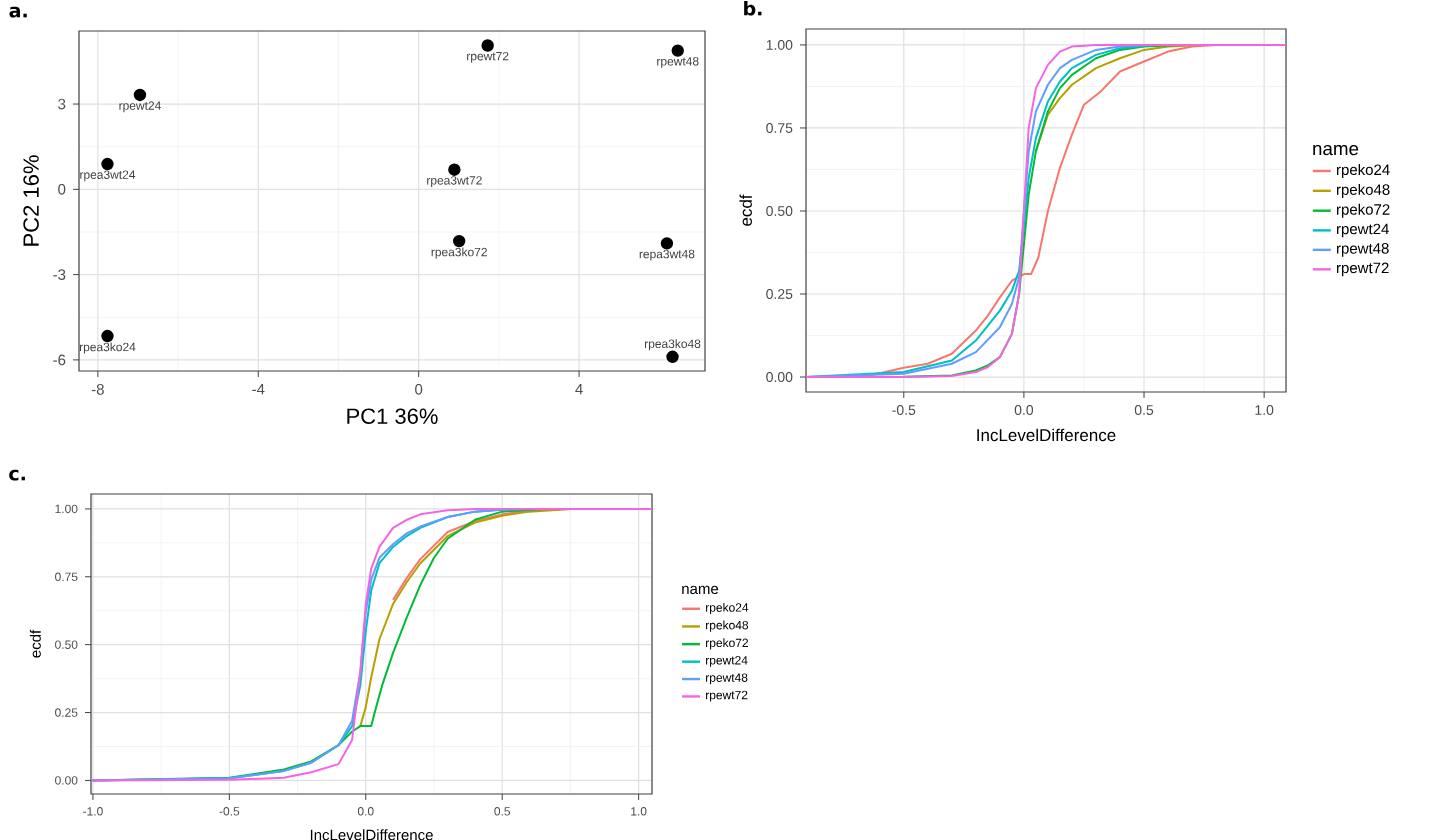 The height and width of the screenshot is (840, 1432). I want to click on y-tick-label: -6, so click(59, 360).